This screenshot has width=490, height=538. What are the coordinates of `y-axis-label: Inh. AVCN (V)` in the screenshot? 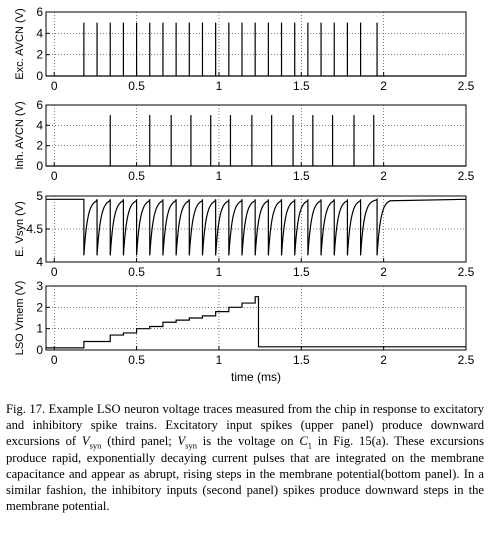 It's located at (20, 135).